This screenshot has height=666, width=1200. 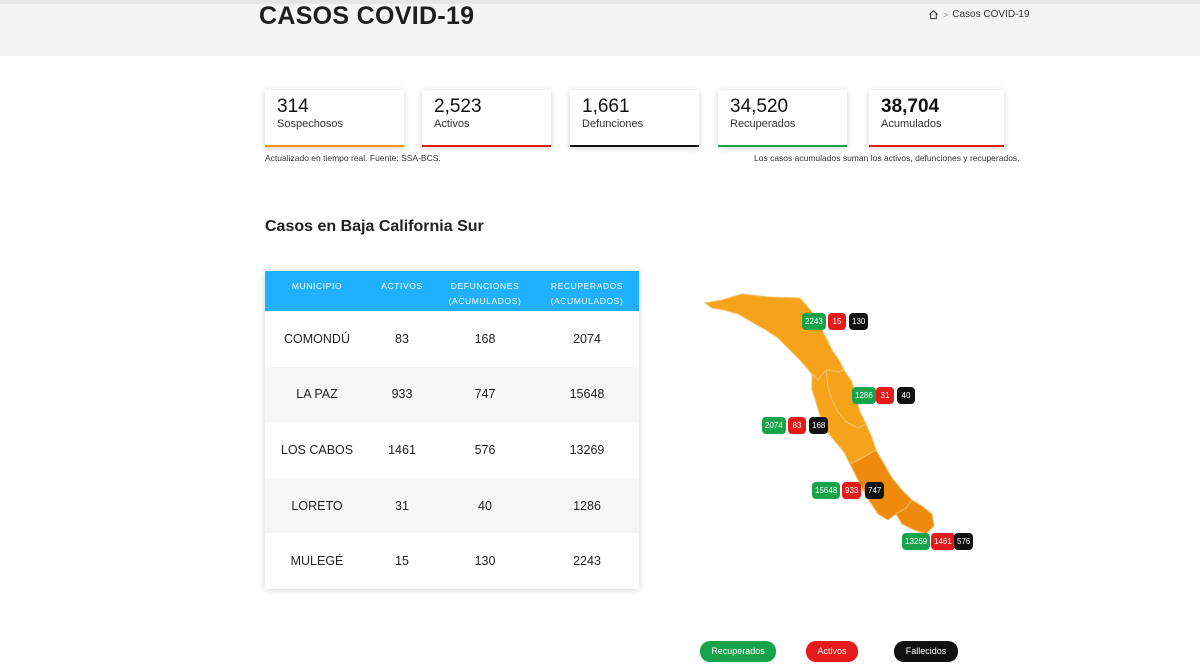 I want to click on cell-defunciones: 40, so click(x=485, y=505).